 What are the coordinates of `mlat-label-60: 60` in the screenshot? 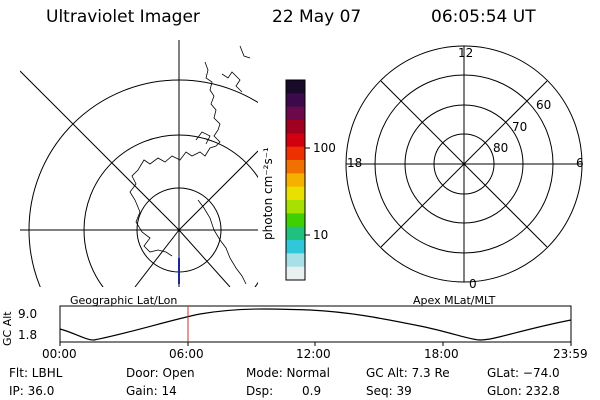 It's located at (544, 105).